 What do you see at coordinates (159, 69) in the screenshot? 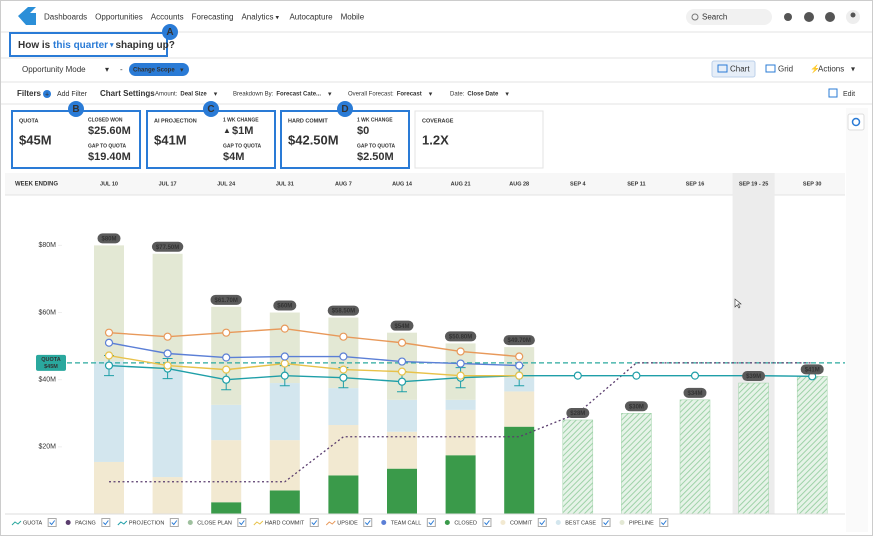
I see `change-scope-button` at bounding box center [159, 69].